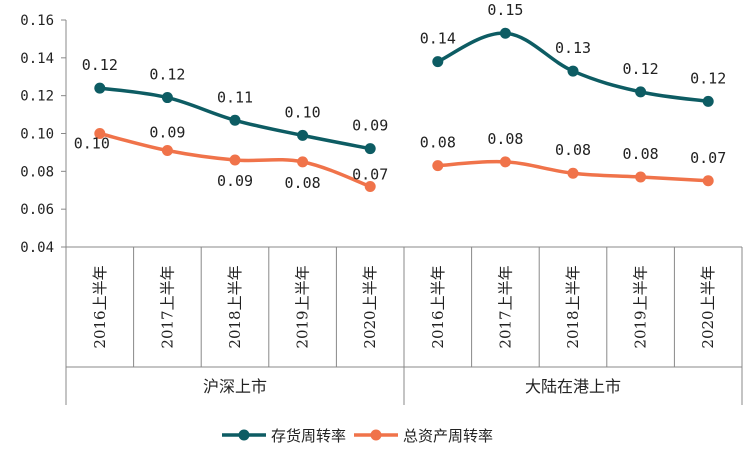 The height and width of the screenshot is (450, 754). What do you see at coordinates (573, 386) in the screenshot?
I see `x-group-label: 大陆在港上市` at bounding box center [573, 386].